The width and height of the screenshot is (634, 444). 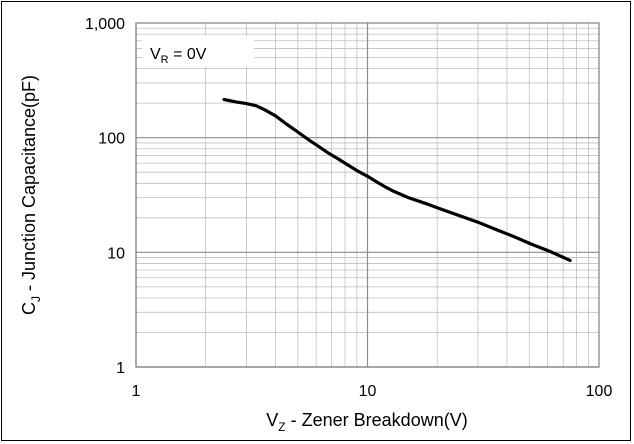 What do you see at coordinates (366, 422) in the screenshot?
I see `x-axis-label: VZ - Zener Breakdown(V)` at bounding box center [366, 422].